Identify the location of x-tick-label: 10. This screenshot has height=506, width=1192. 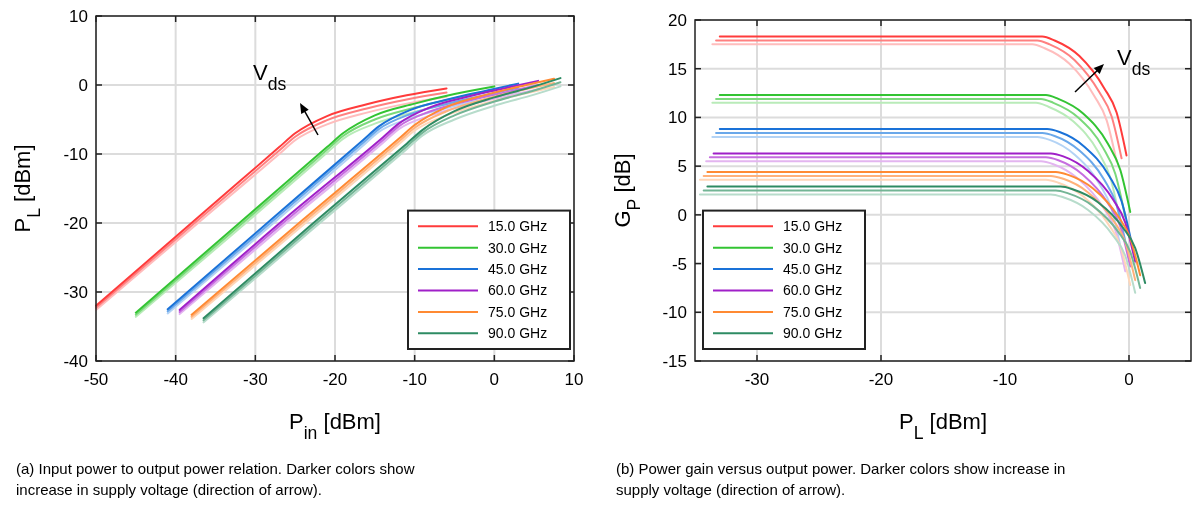
(574, 379).